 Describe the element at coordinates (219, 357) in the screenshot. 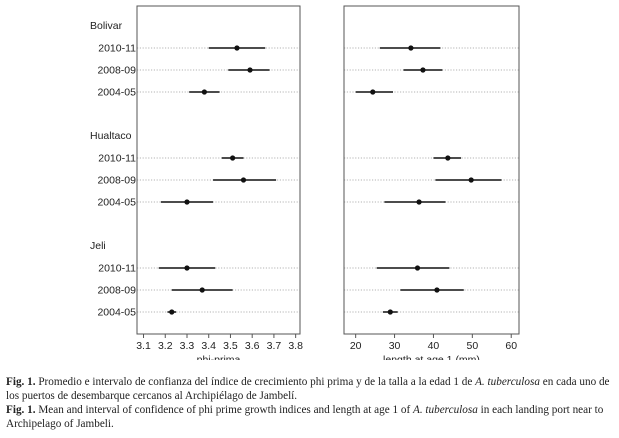

I see `phi-x-axis-label: phi-prima` at that location.